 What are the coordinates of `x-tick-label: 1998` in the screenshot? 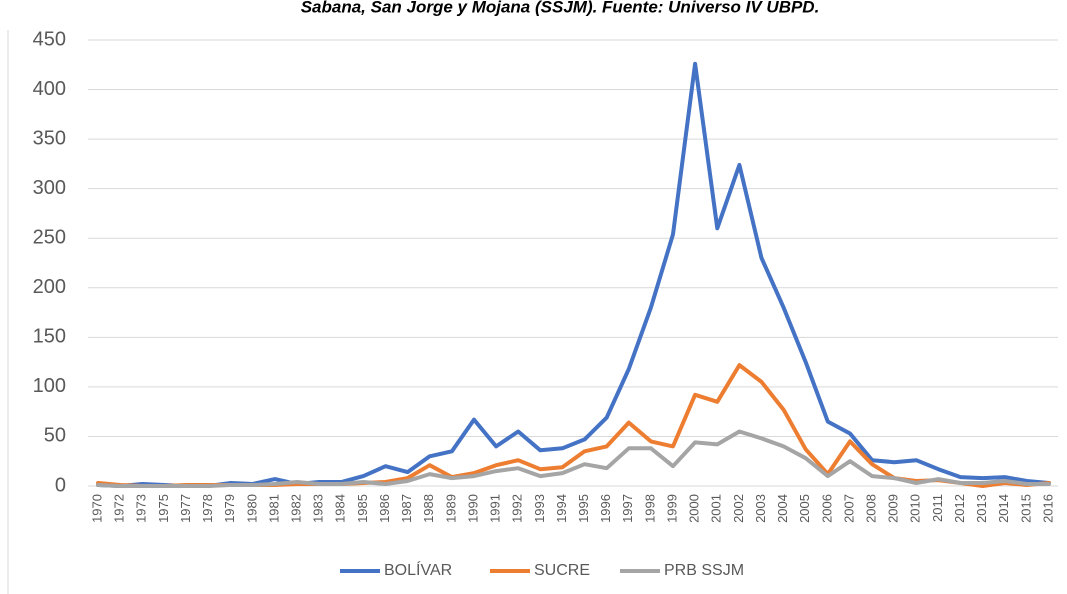 It's located at (649, 508).